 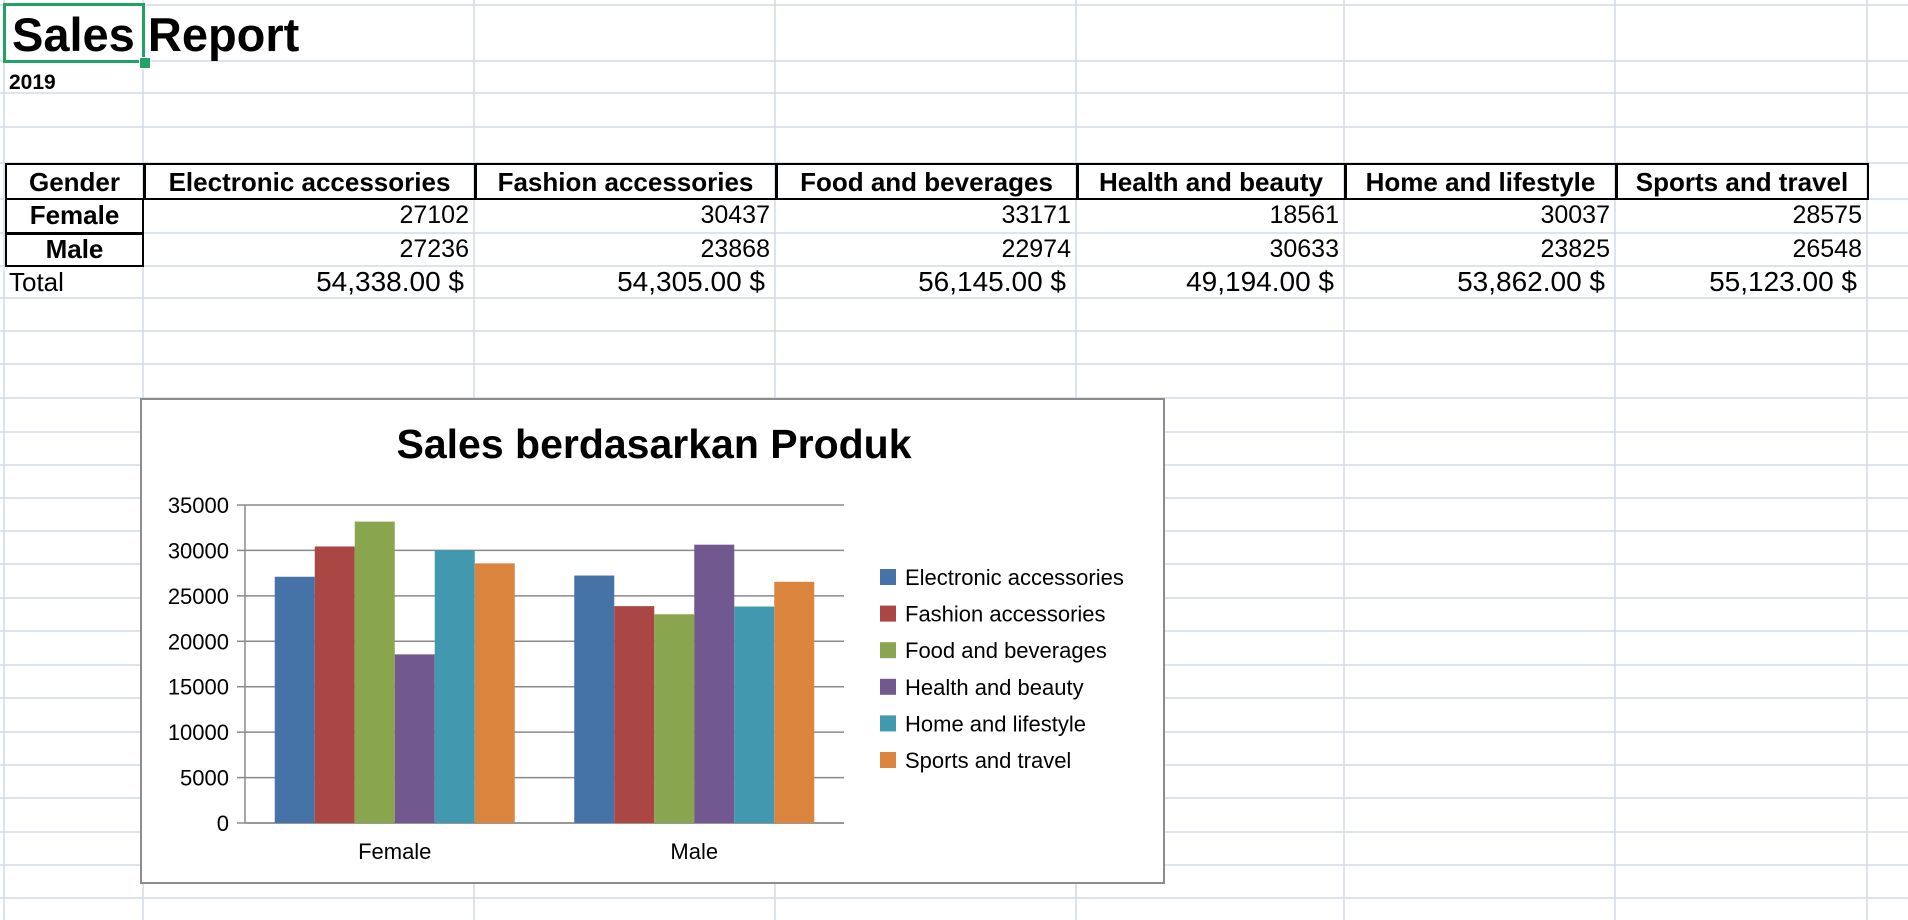 I want to click on total-label: Total, so click(x=36, y=282).